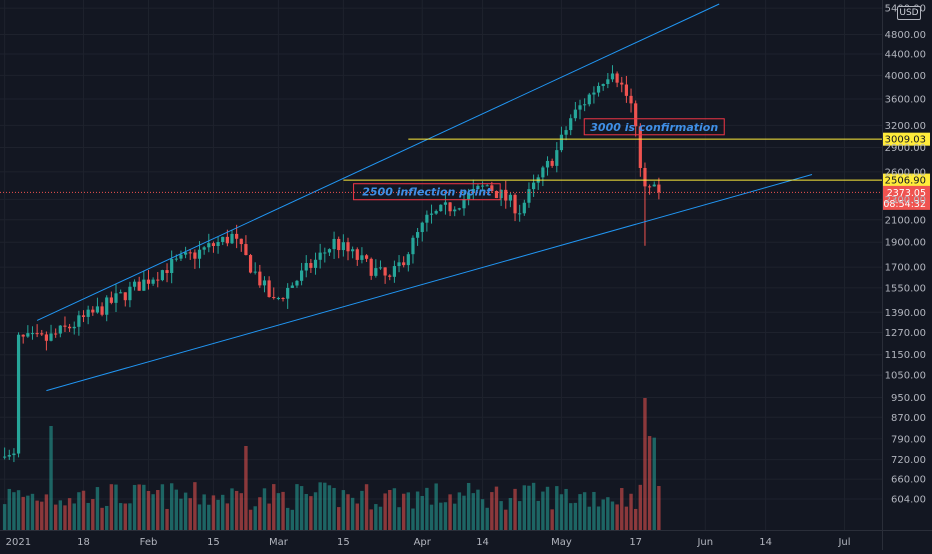 The image size is (932, 554). I want to click on time-tick-label: 2021, so click(18, 542).